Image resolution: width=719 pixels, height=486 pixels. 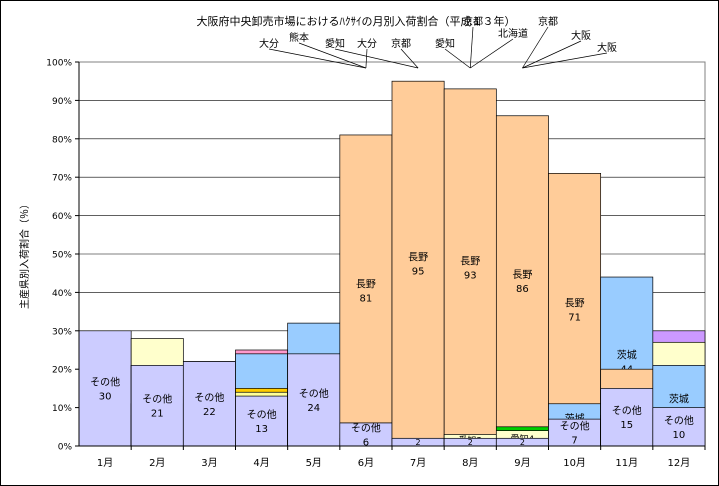 I want to click on segment-value: 86, so click(x=522, y=289).